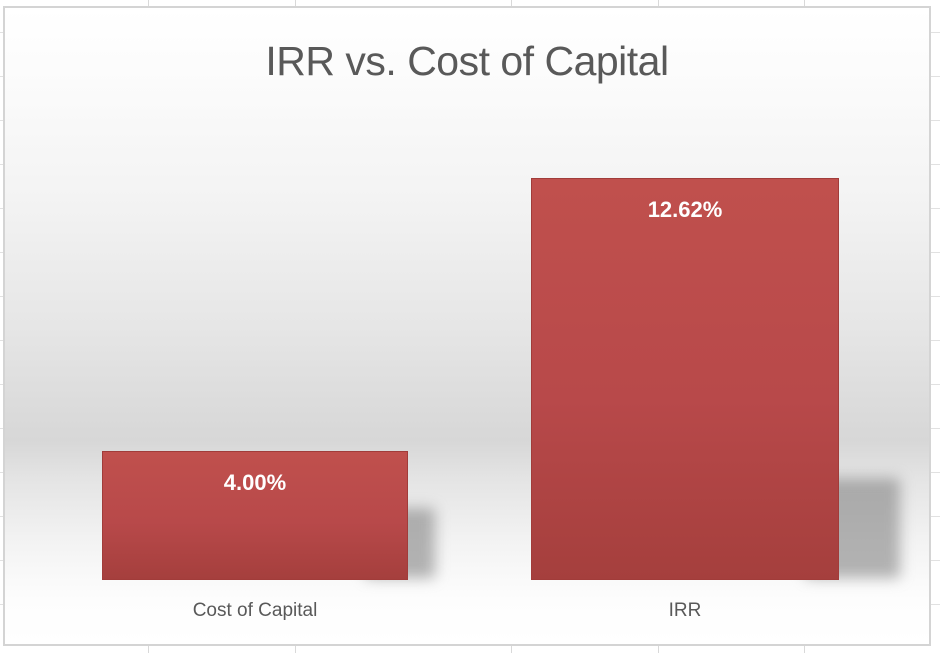 The height and width of the screenshot is (653, 940). Describe the element at coordinates (255, 515) in the screenshot. I see `bar-cost-of-capital: 4.00%` at that location.